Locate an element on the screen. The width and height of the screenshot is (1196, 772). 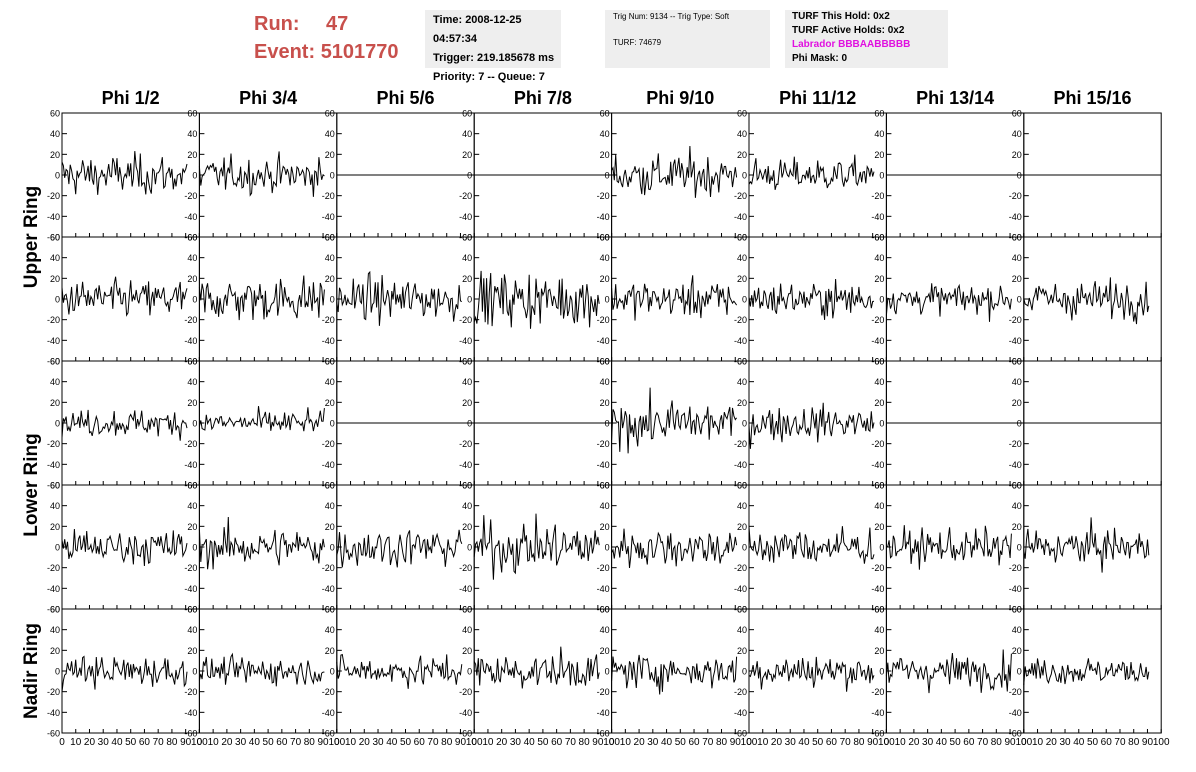
labrador-text: Labrador BBBAABBBBB is located at coordinates (851, 44).